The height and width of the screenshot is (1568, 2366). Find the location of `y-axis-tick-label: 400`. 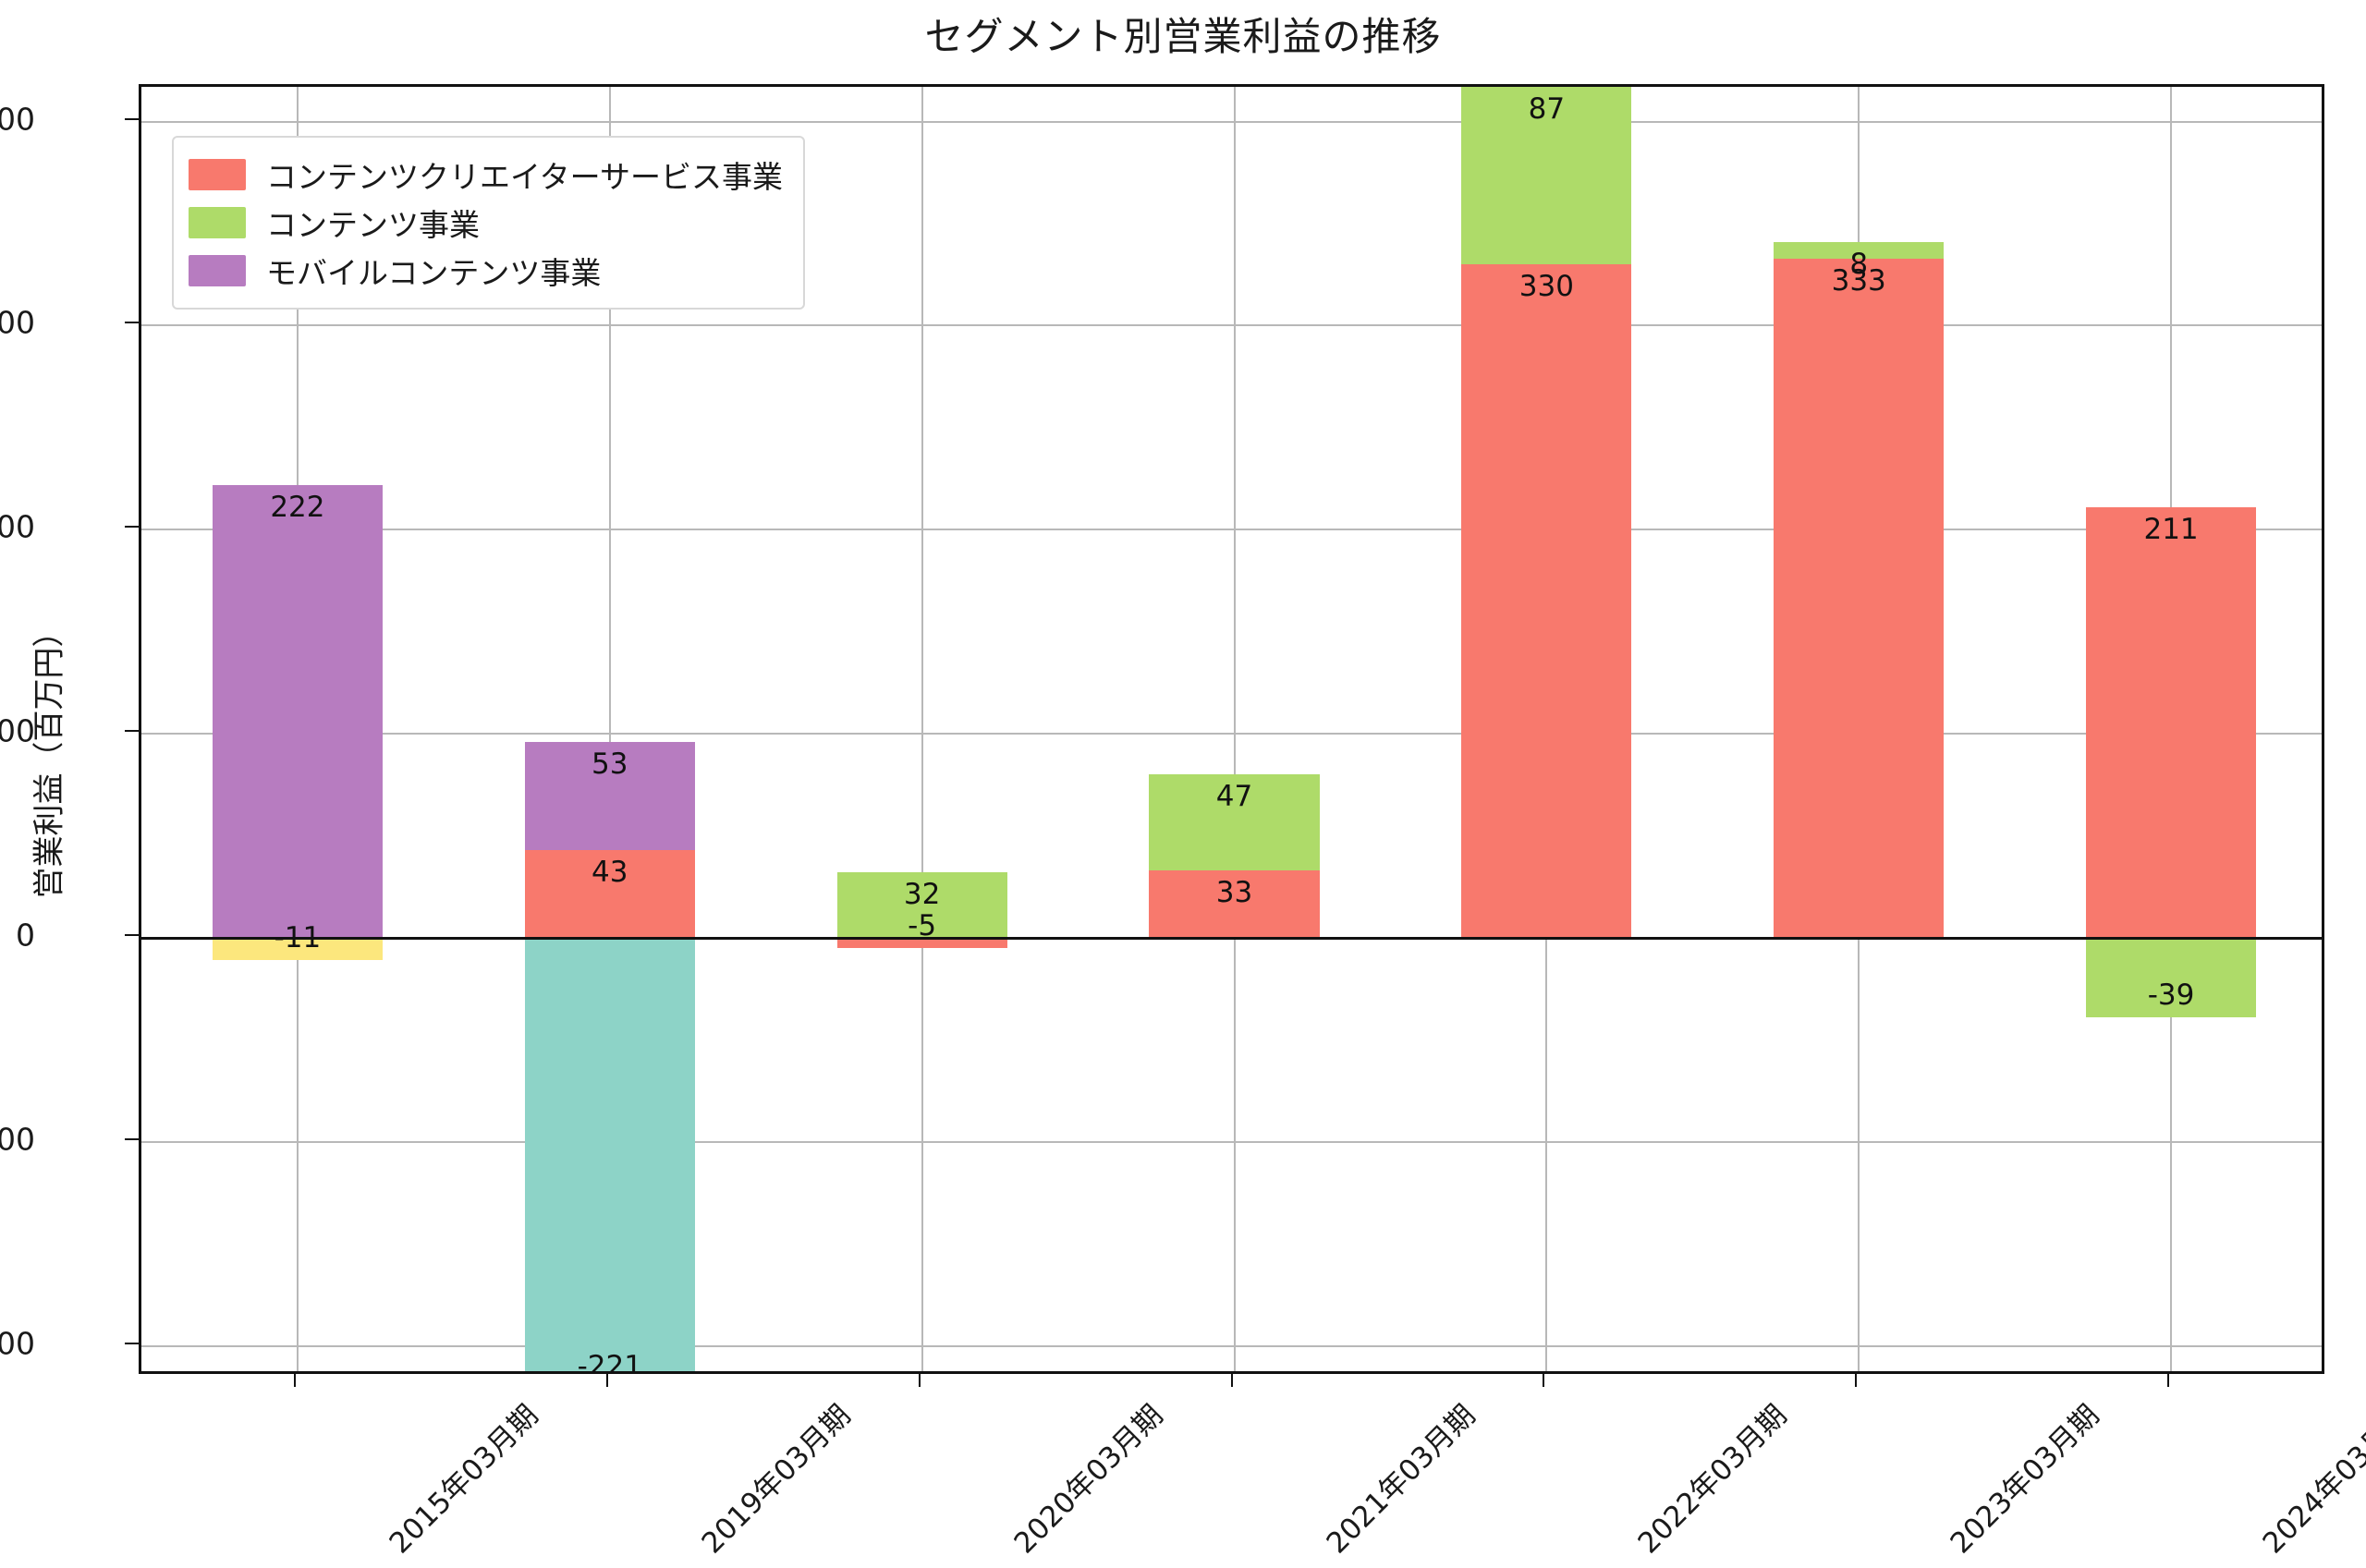

y-axis-tick-label: 400 is located at coordinates (17, 120).